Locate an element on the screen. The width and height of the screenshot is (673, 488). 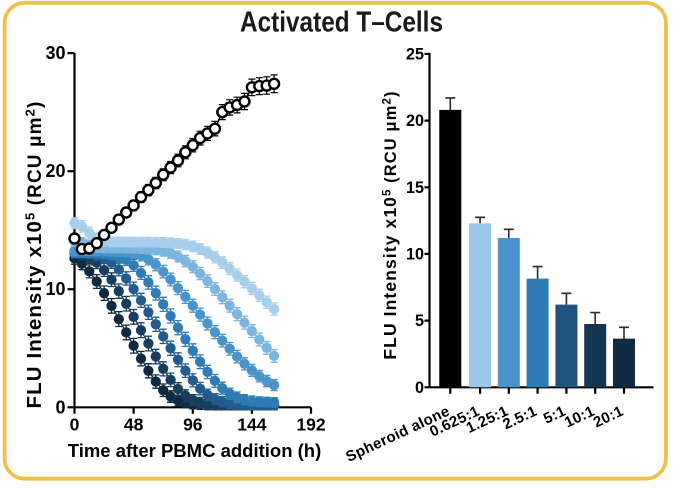
svg-text: 192 is located at coordinates (310, 425).